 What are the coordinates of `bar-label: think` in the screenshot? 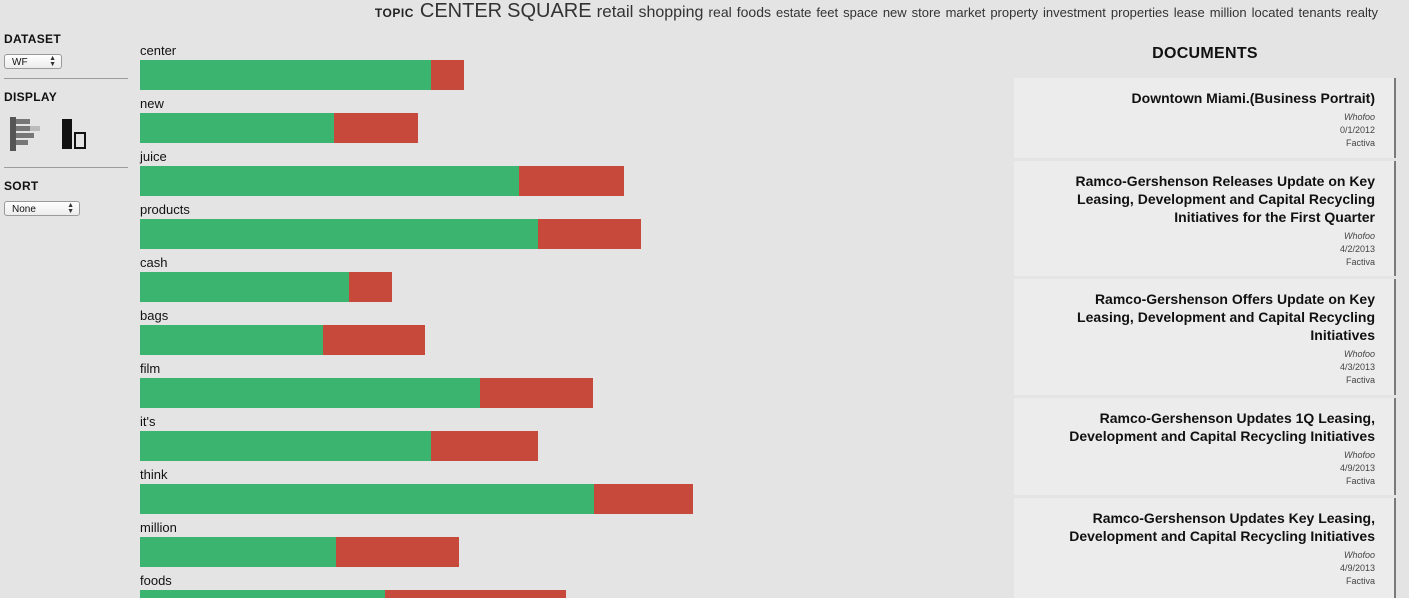 It's located at (154, 474).